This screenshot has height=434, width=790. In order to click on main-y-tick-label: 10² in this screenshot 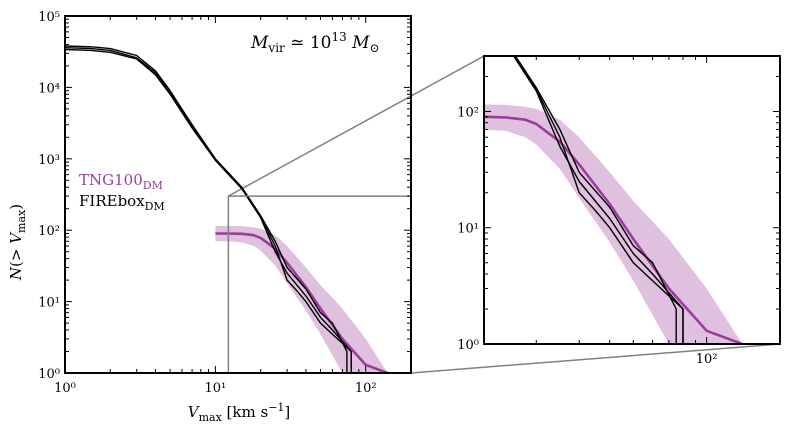, I will do `click(49, 231)`.